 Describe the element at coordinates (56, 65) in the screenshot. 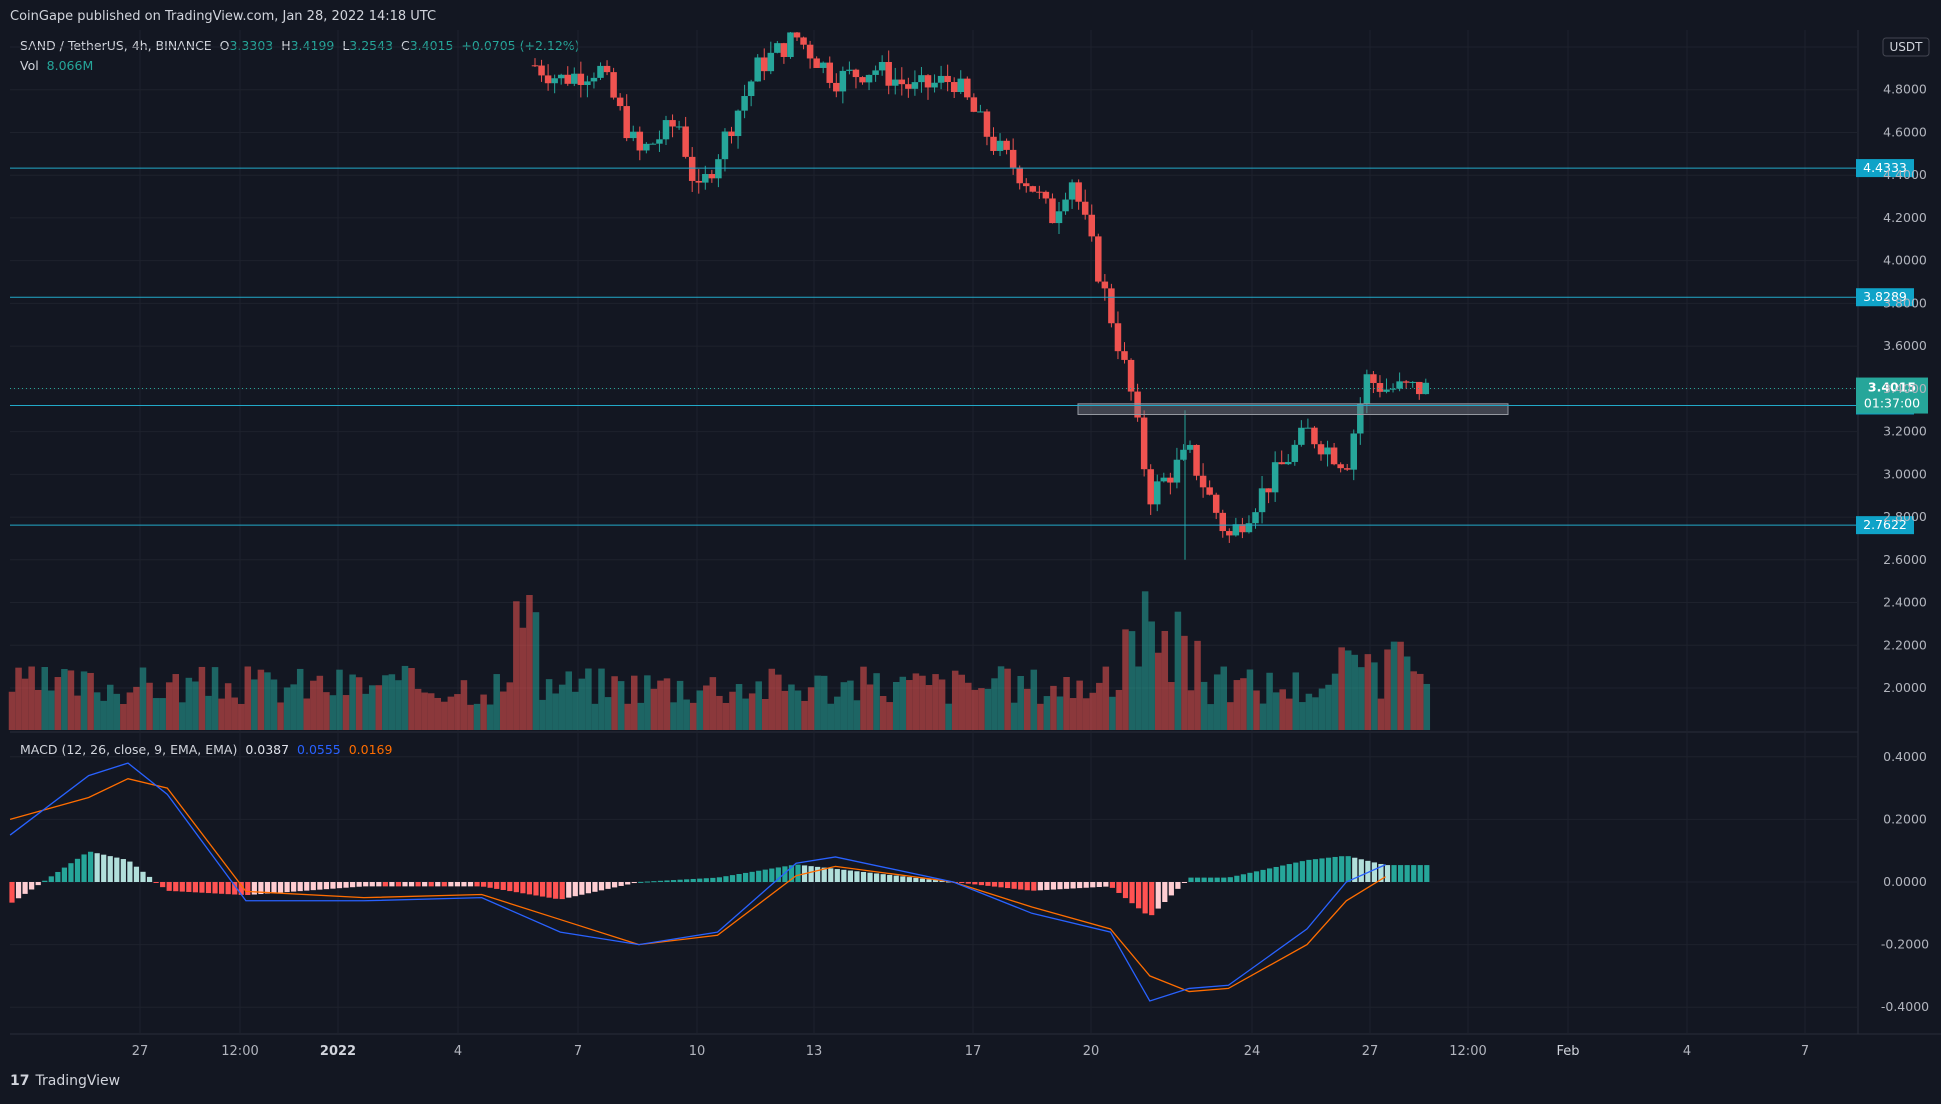

I see `volume-legend: Vol 8.066M` at that location.